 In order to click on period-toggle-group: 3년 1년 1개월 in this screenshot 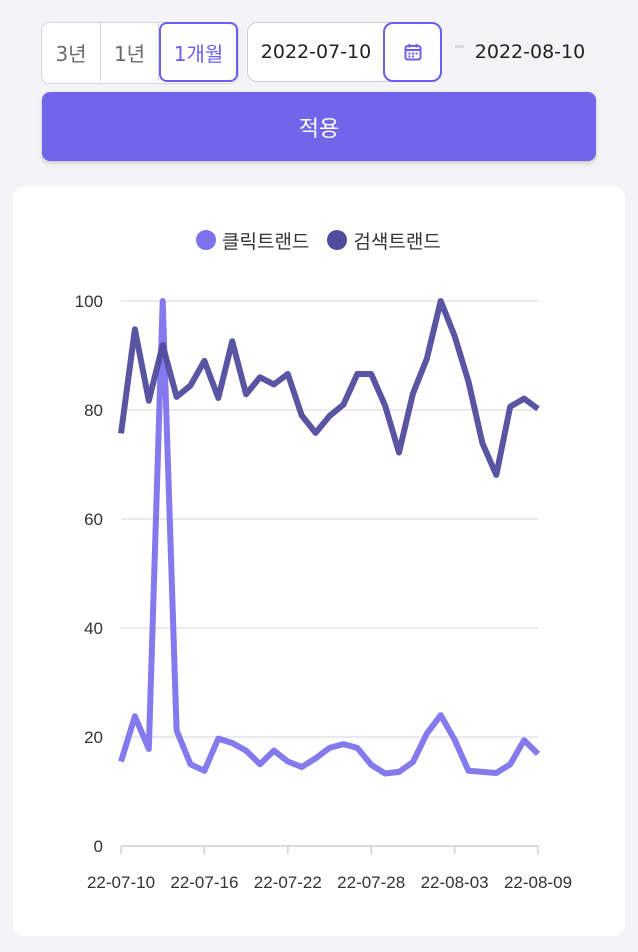, I will do `click(140, 53)`.